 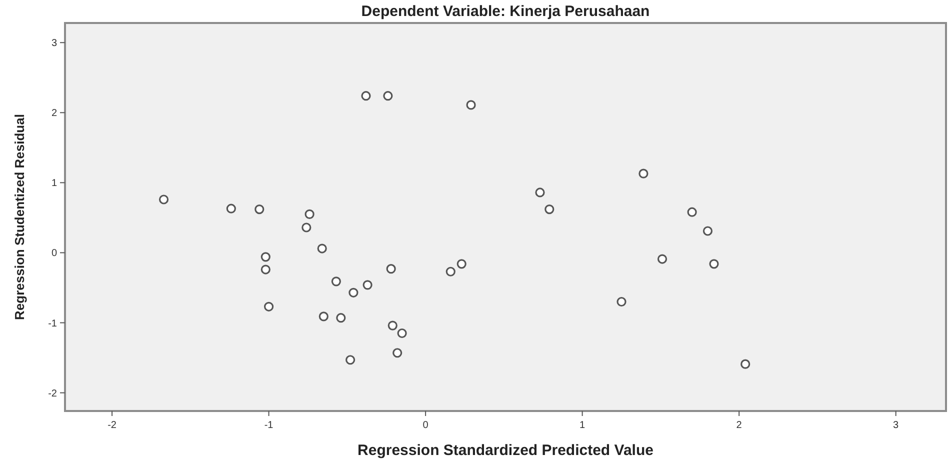 What do you see at coordinates (425, 425) in the screenshot?
I see `x-tick-label: 0` at bounding box center [425, 425].